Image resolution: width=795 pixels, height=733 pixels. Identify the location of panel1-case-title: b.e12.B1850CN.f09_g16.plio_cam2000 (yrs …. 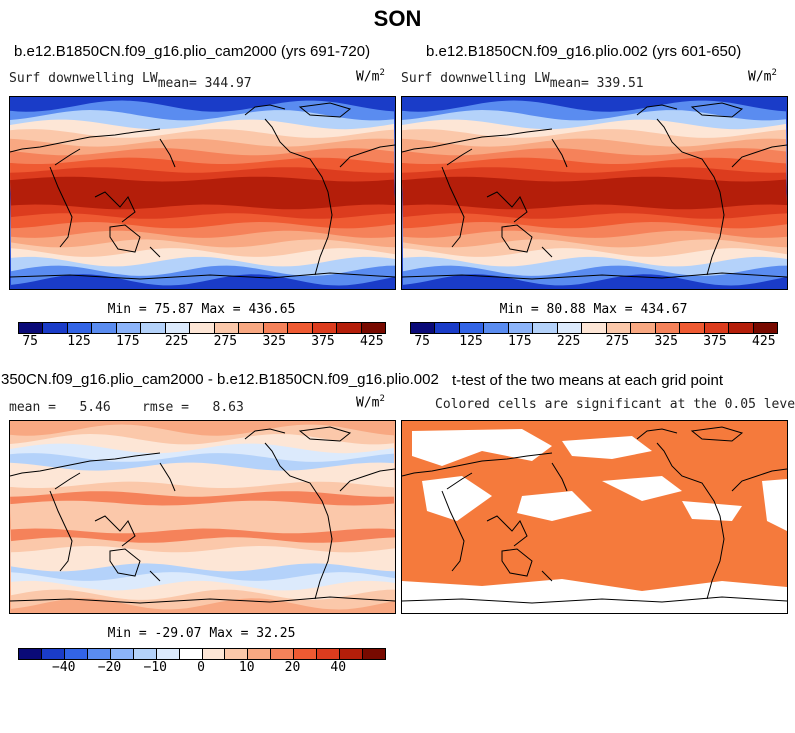
(192, 51).